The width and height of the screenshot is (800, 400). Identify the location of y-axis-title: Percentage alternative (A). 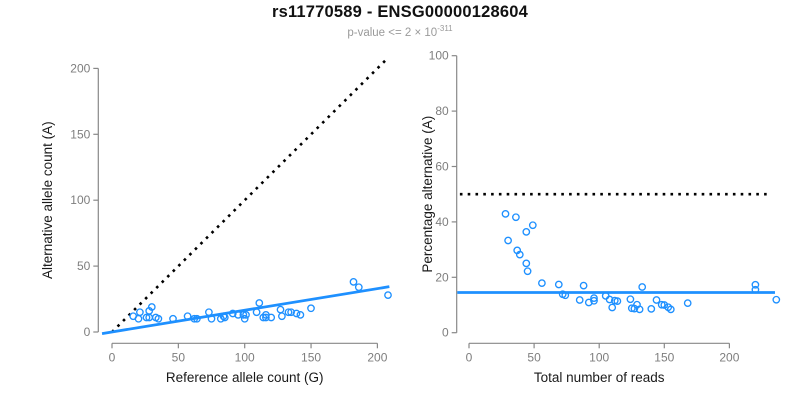
(427, 194).